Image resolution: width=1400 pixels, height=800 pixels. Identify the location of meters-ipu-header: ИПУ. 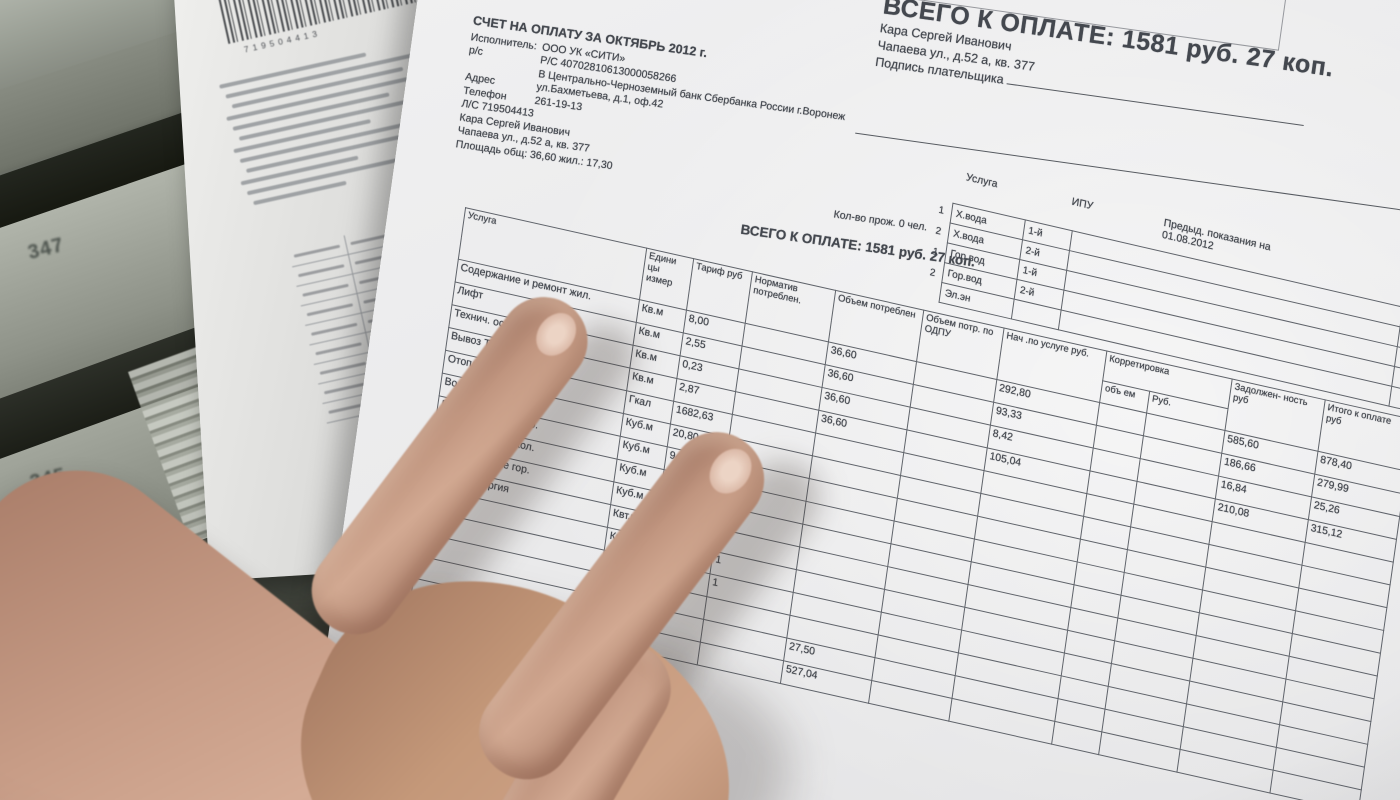
(1082, 204).